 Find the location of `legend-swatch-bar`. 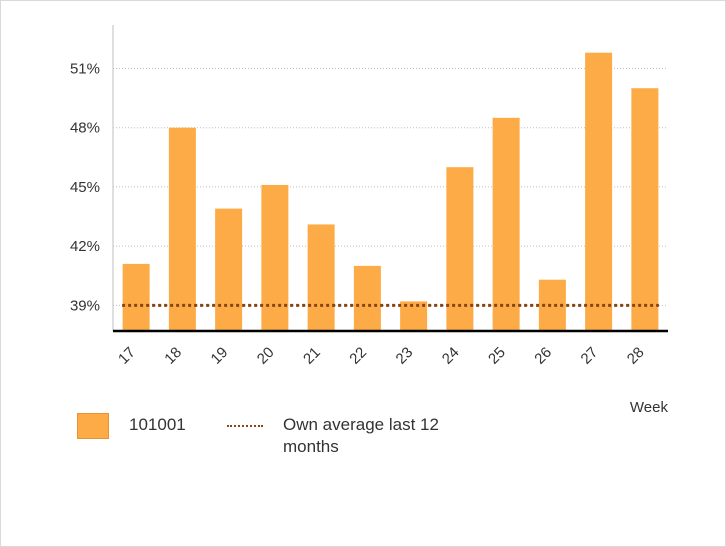

legend-swatch-bar is located at coordinates (93, 426).